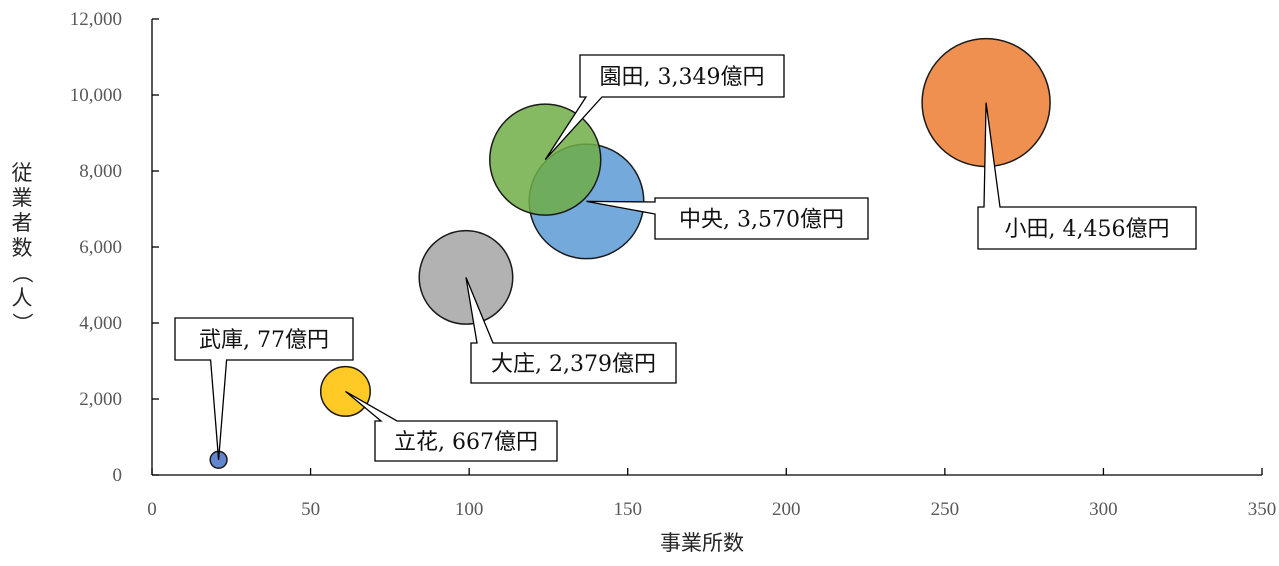  What do you see at coordinates (627, 509) in the screenshot?
I see `x-tick-label: 150` at bounding box center [627, 509].